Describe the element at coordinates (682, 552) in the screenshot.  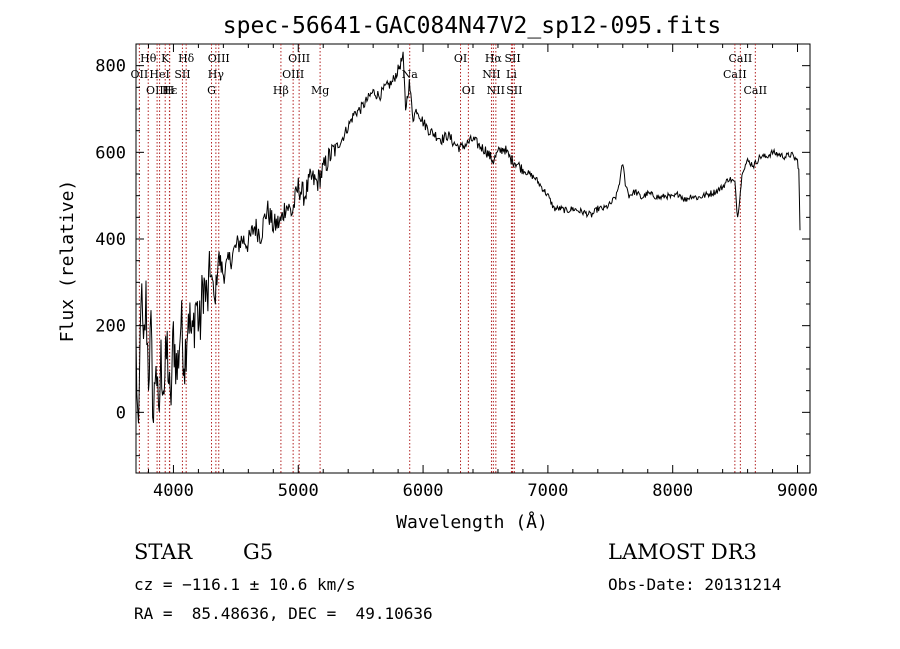
I see `survey-name: LAMOST DR3` at that location.